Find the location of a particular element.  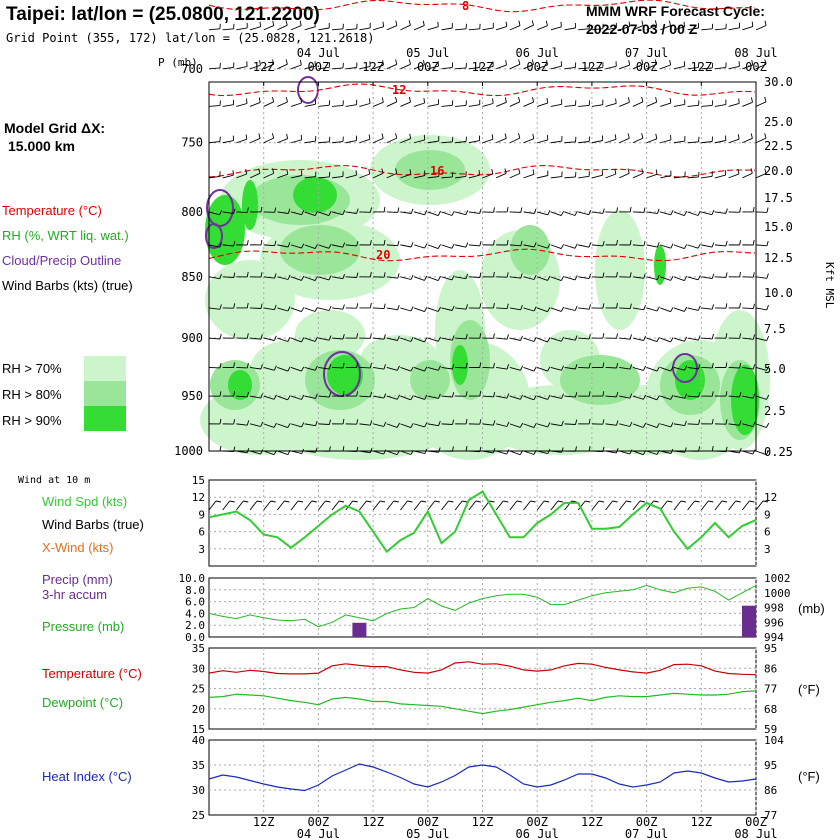

height-tick-label: 12.5 is located at coordinates (778, 258).